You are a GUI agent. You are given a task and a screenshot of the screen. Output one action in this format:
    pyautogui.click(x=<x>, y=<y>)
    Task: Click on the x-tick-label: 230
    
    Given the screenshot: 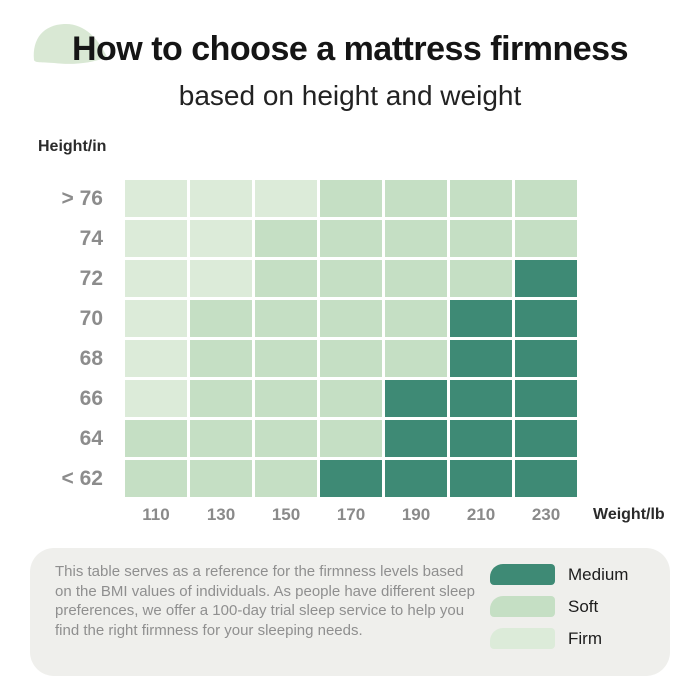 What is the action you would take?
    pyautogui.click(x=546, y=514)
    